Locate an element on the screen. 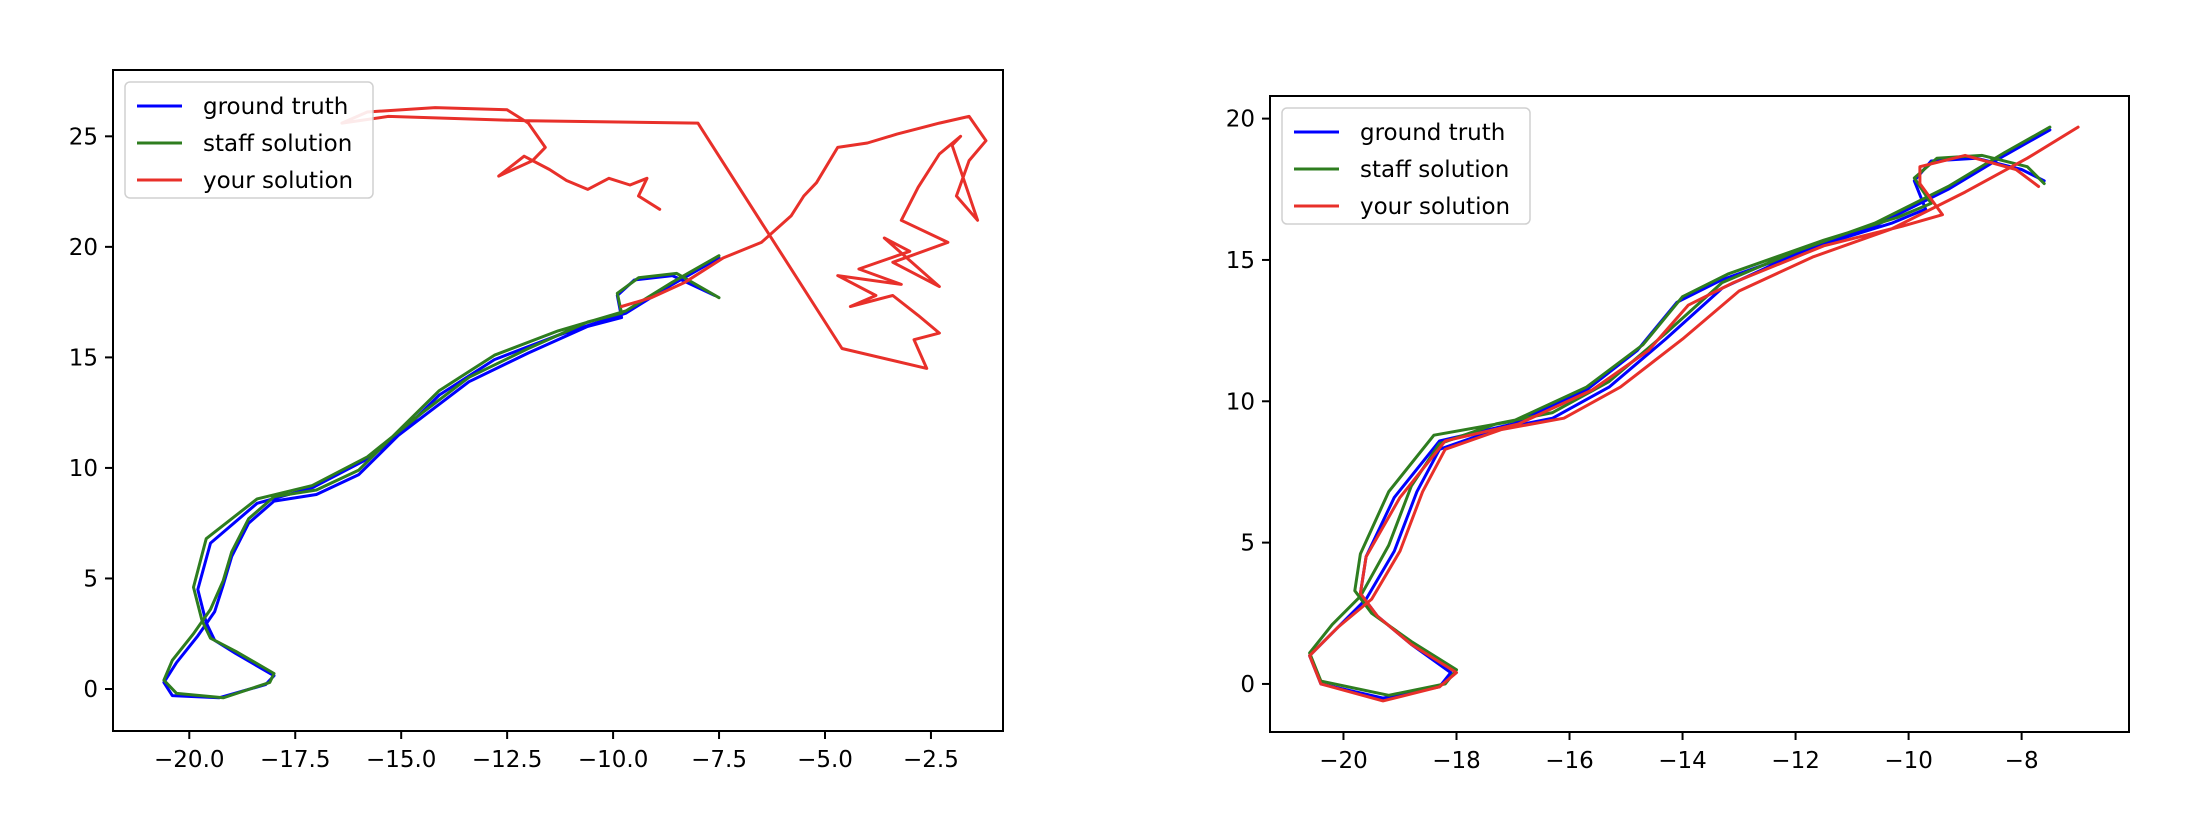  x-tick-label: −10.0 is located at coordinates (613, 760).